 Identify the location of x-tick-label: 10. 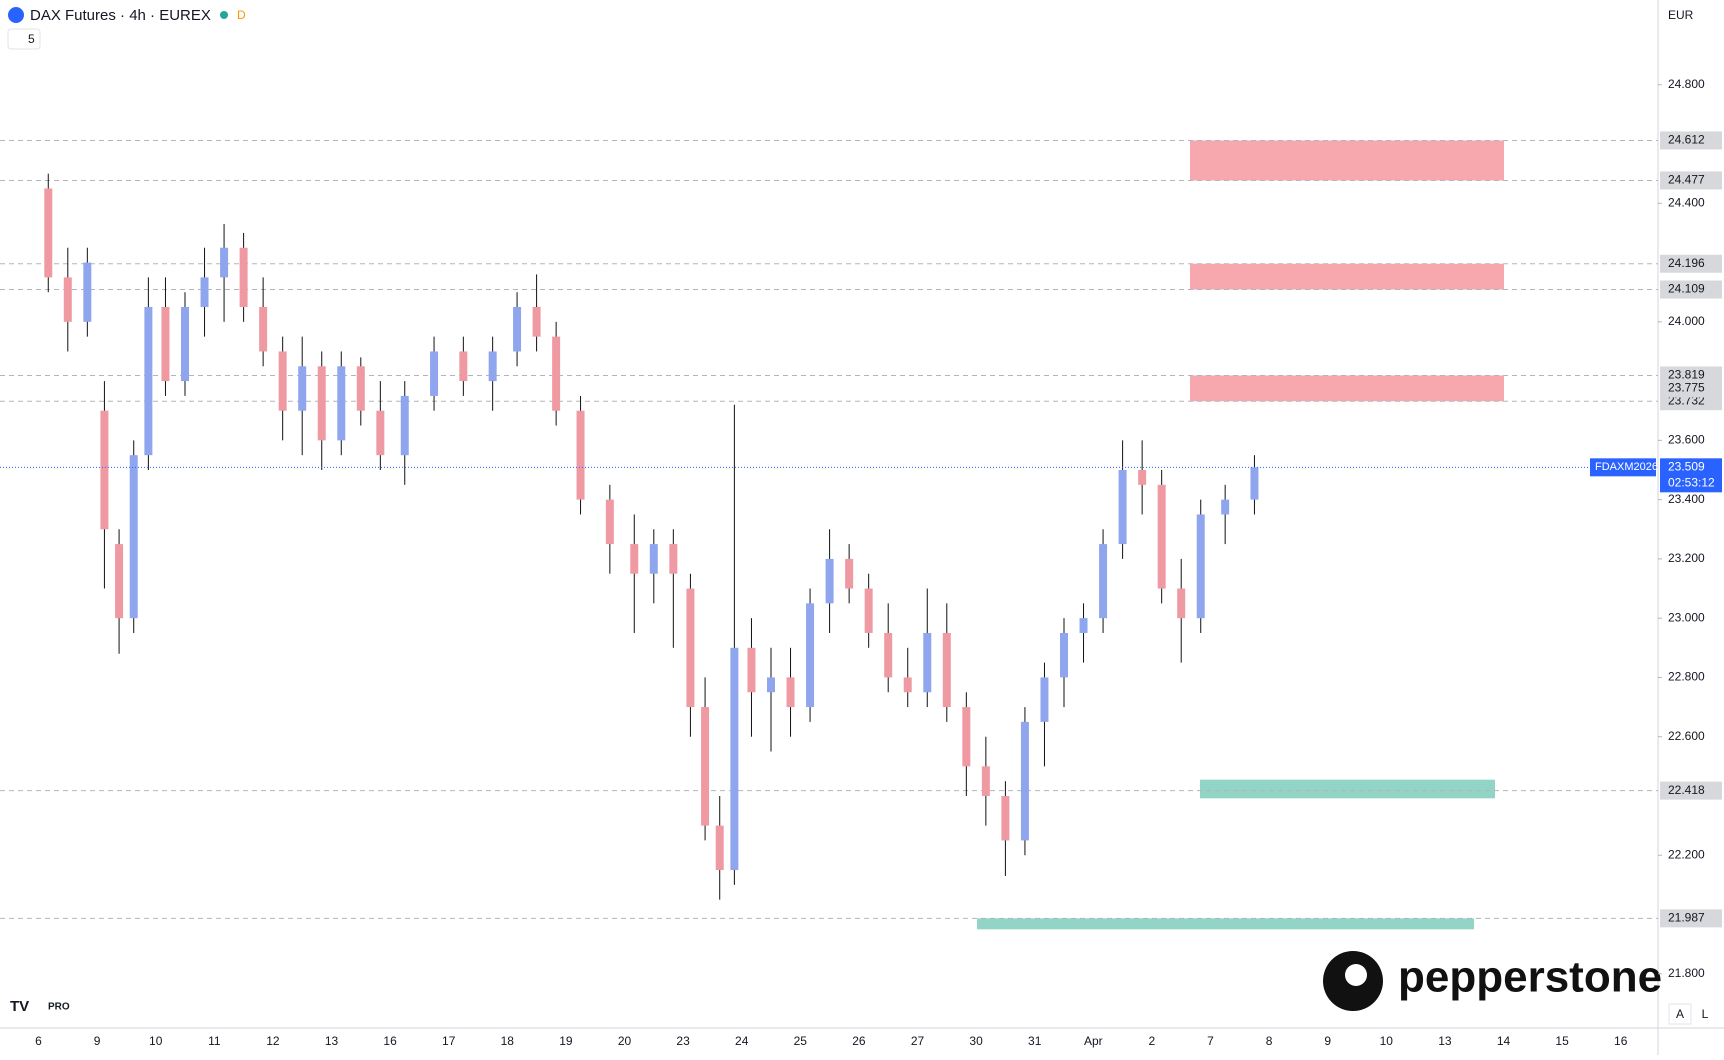
(1387, 1041).